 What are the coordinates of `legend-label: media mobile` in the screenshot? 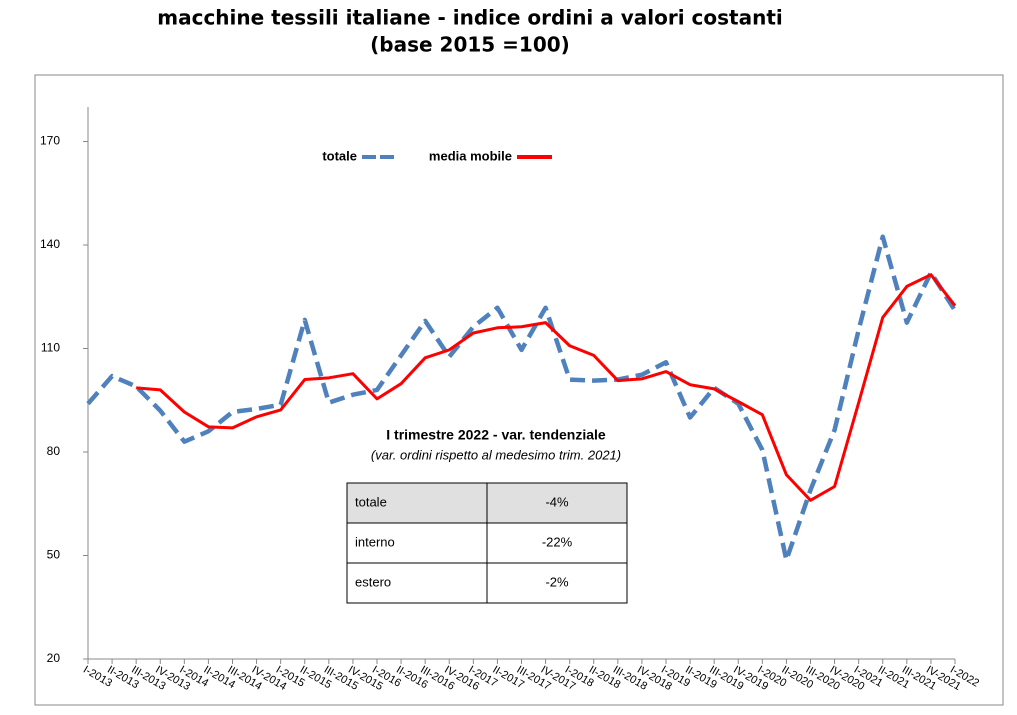 It's located at (470, 155).